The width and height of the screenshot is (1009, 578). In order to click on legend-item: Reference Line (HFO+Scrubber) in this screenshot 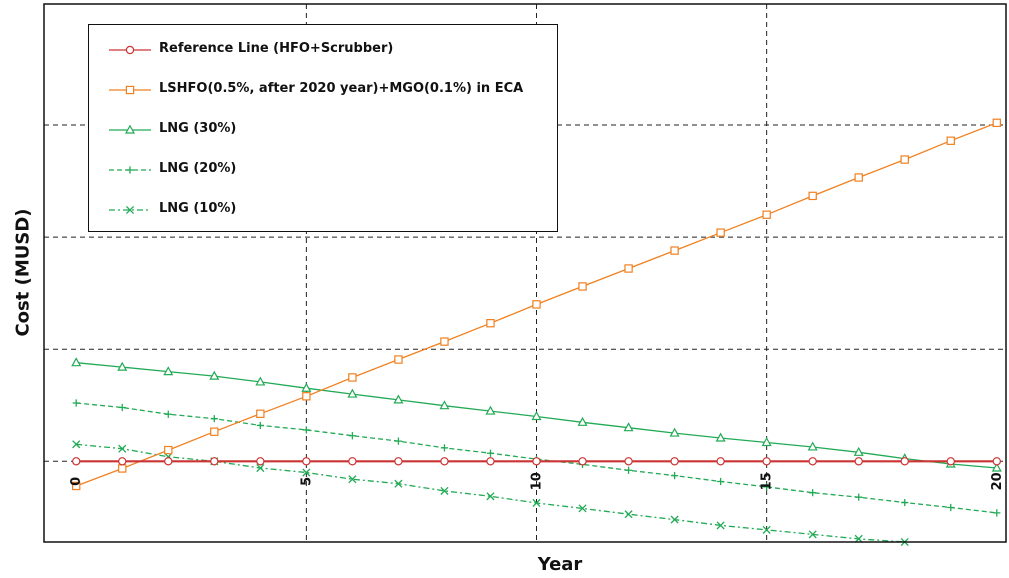, I will do `click(323, 50)`.